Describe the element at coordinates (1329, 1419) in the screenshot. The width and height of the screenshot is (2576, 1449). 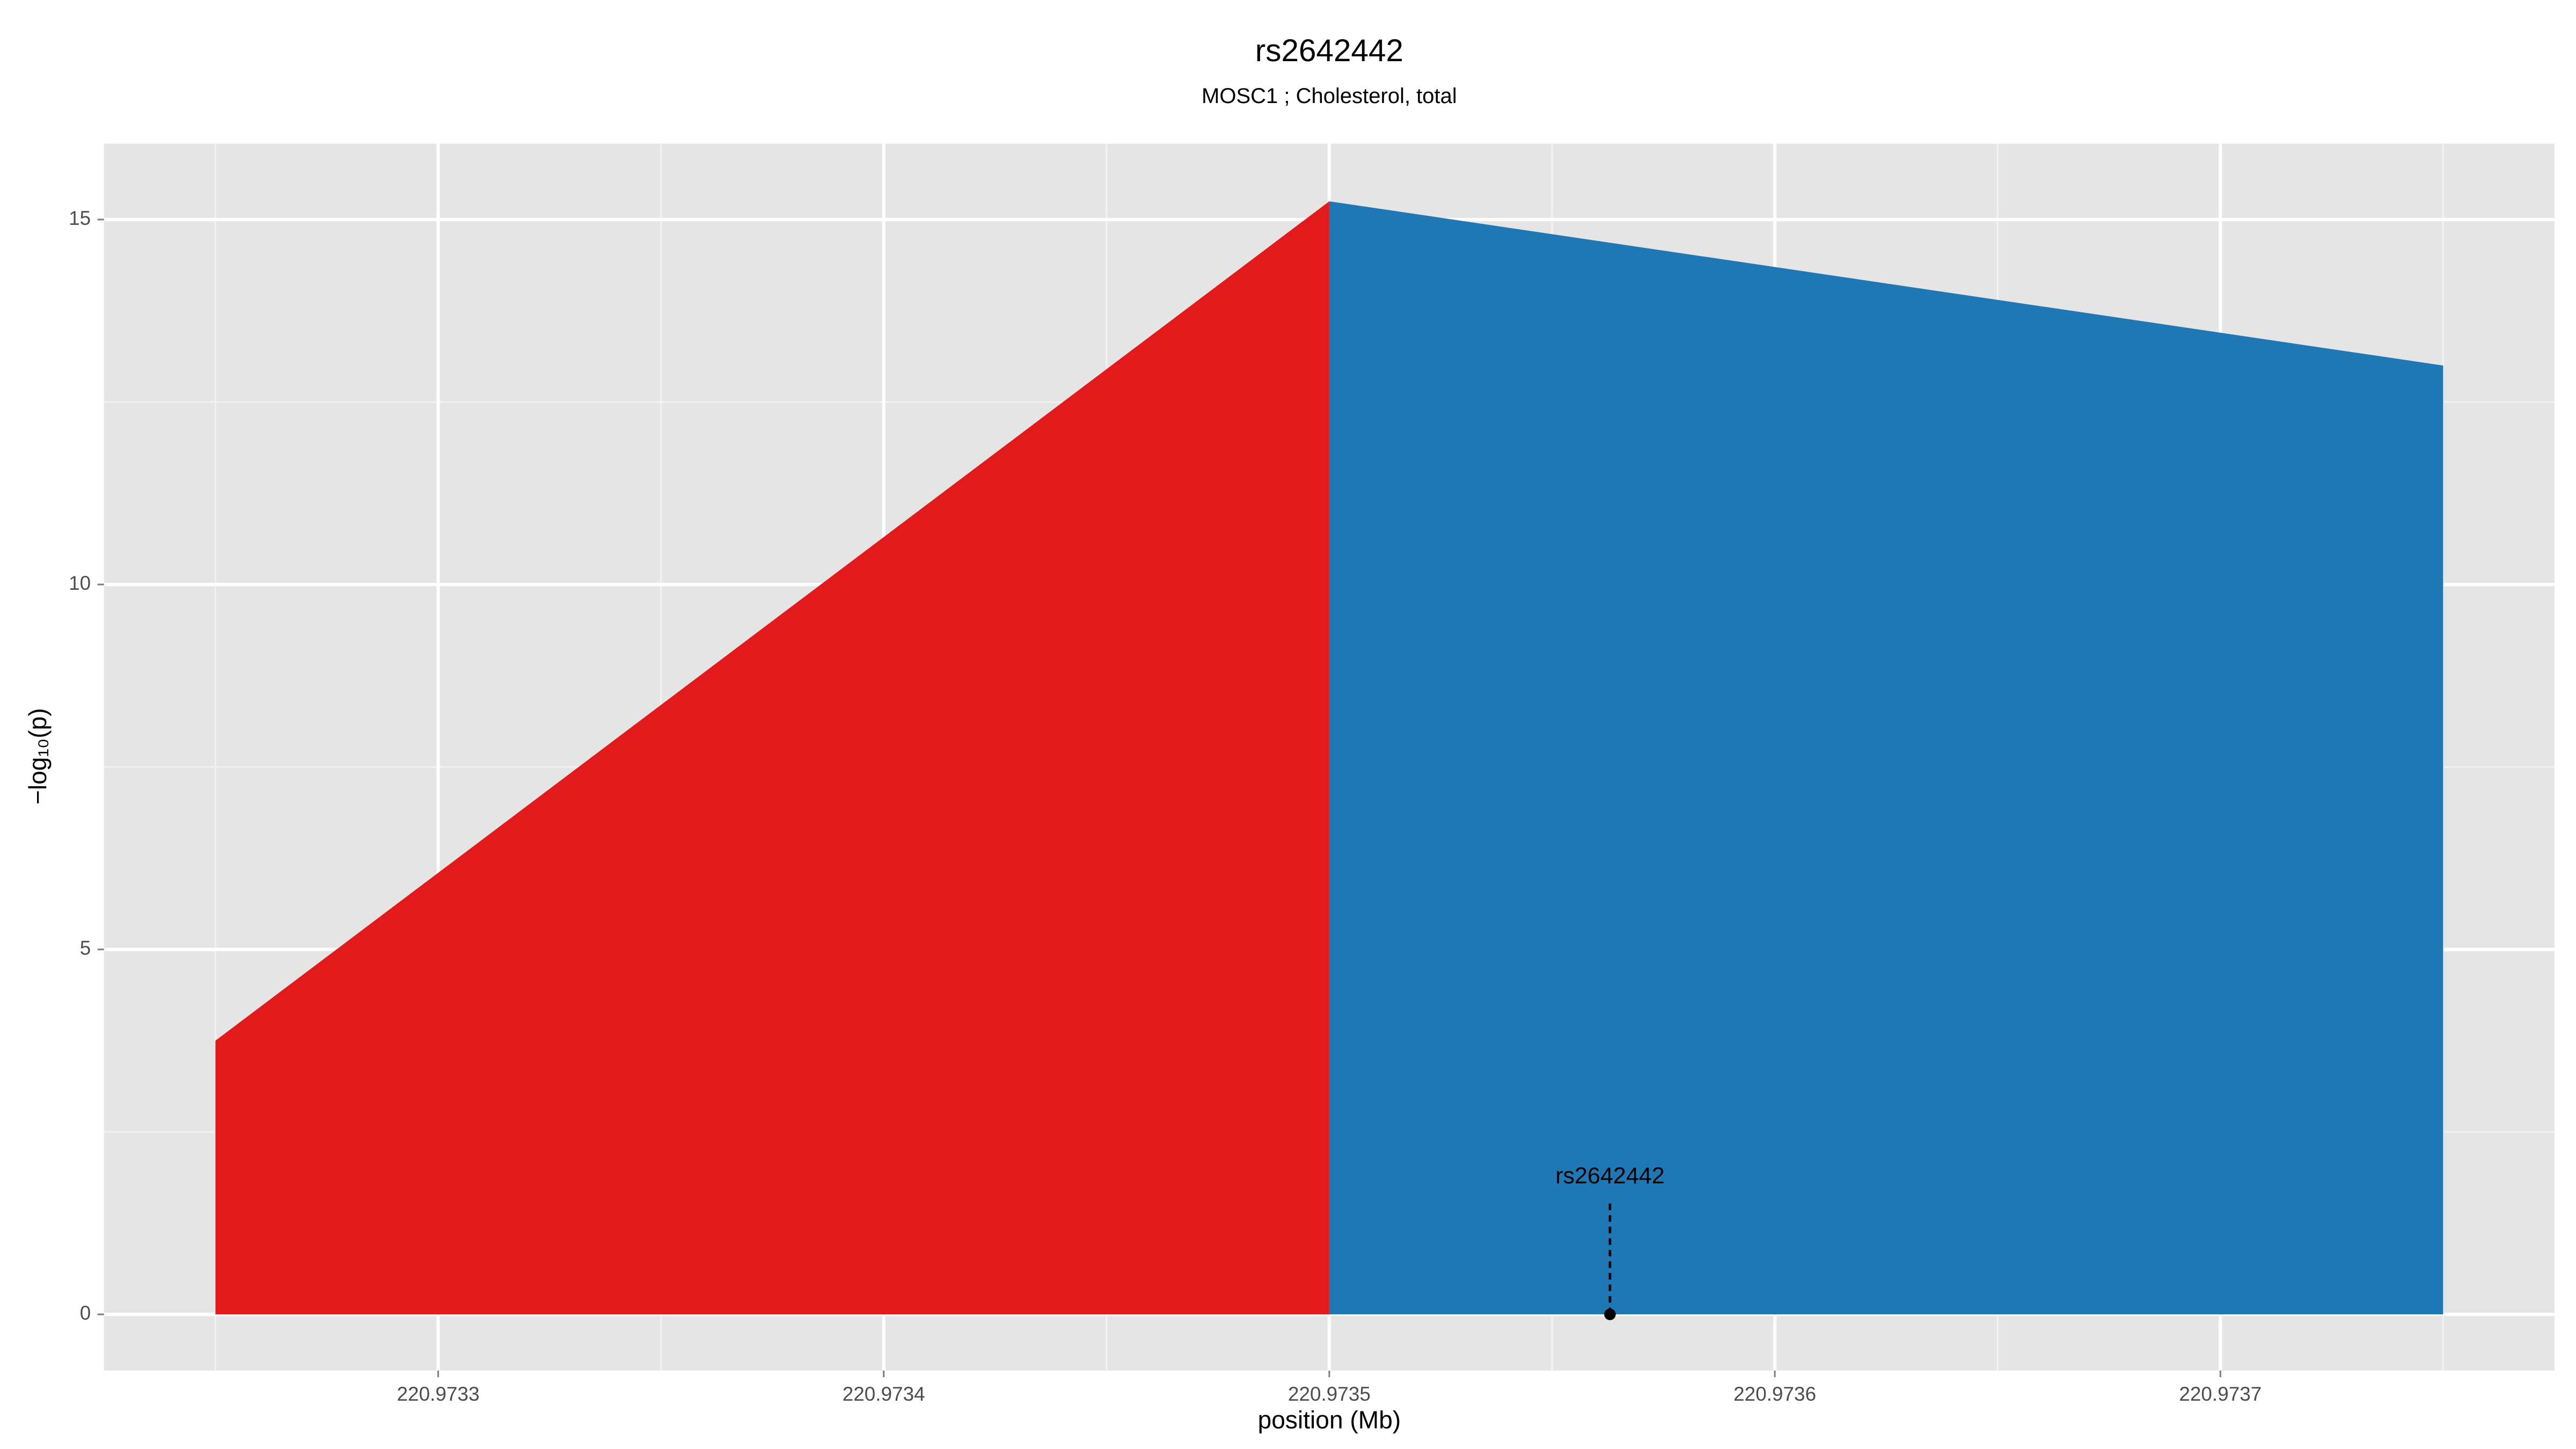
I see `x-axis-title: position (Mb)` at that location.